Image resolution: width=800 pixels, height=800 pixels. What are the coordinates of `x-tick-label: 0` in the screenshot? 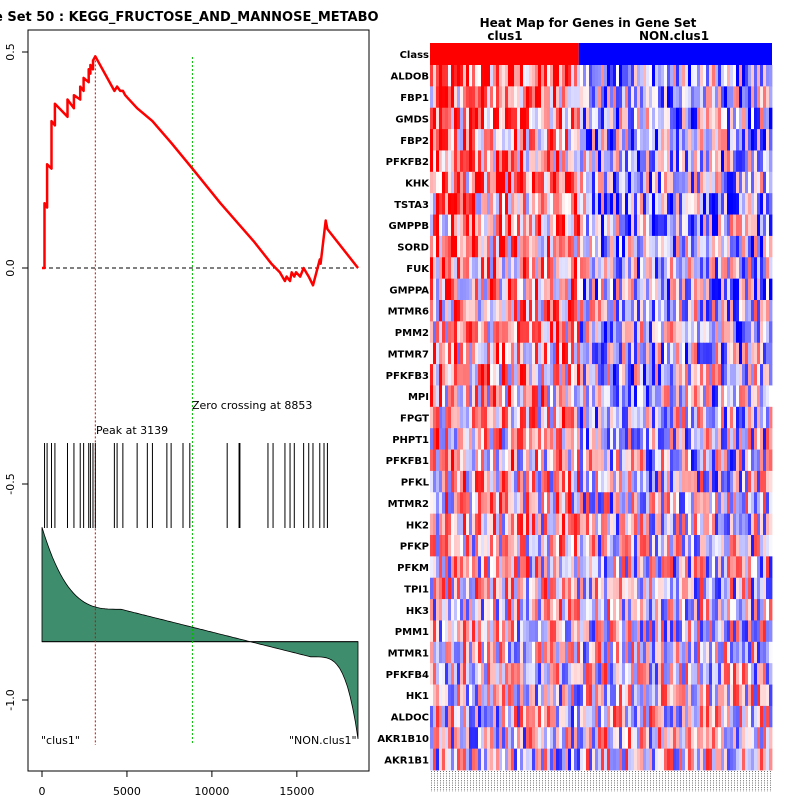 It's located at (42, 791).